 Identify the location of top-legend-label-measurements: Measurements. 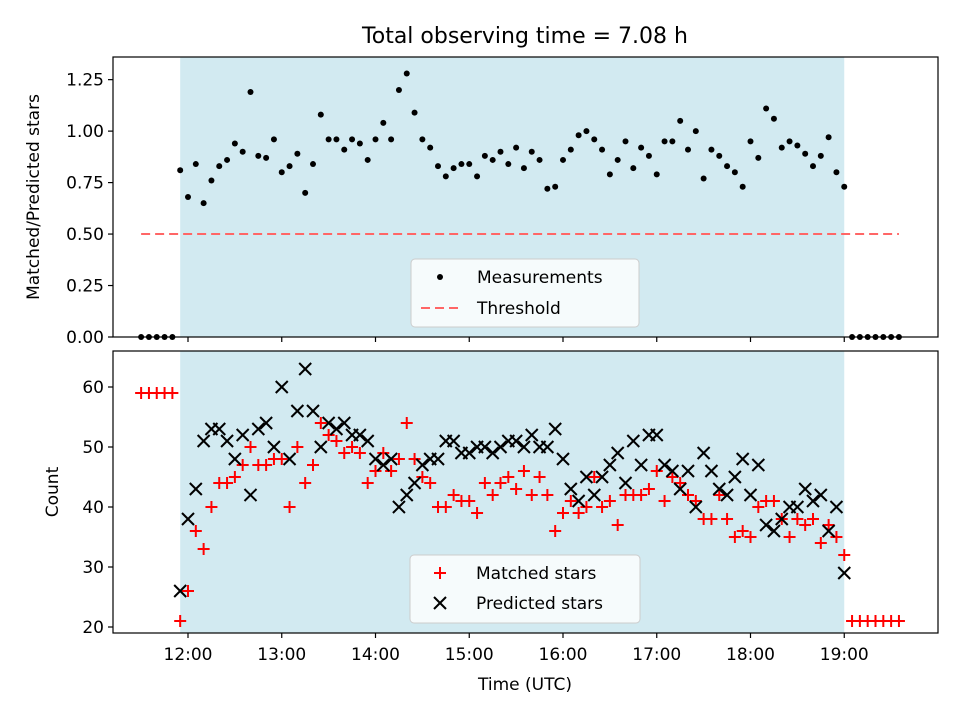
(540, 278).